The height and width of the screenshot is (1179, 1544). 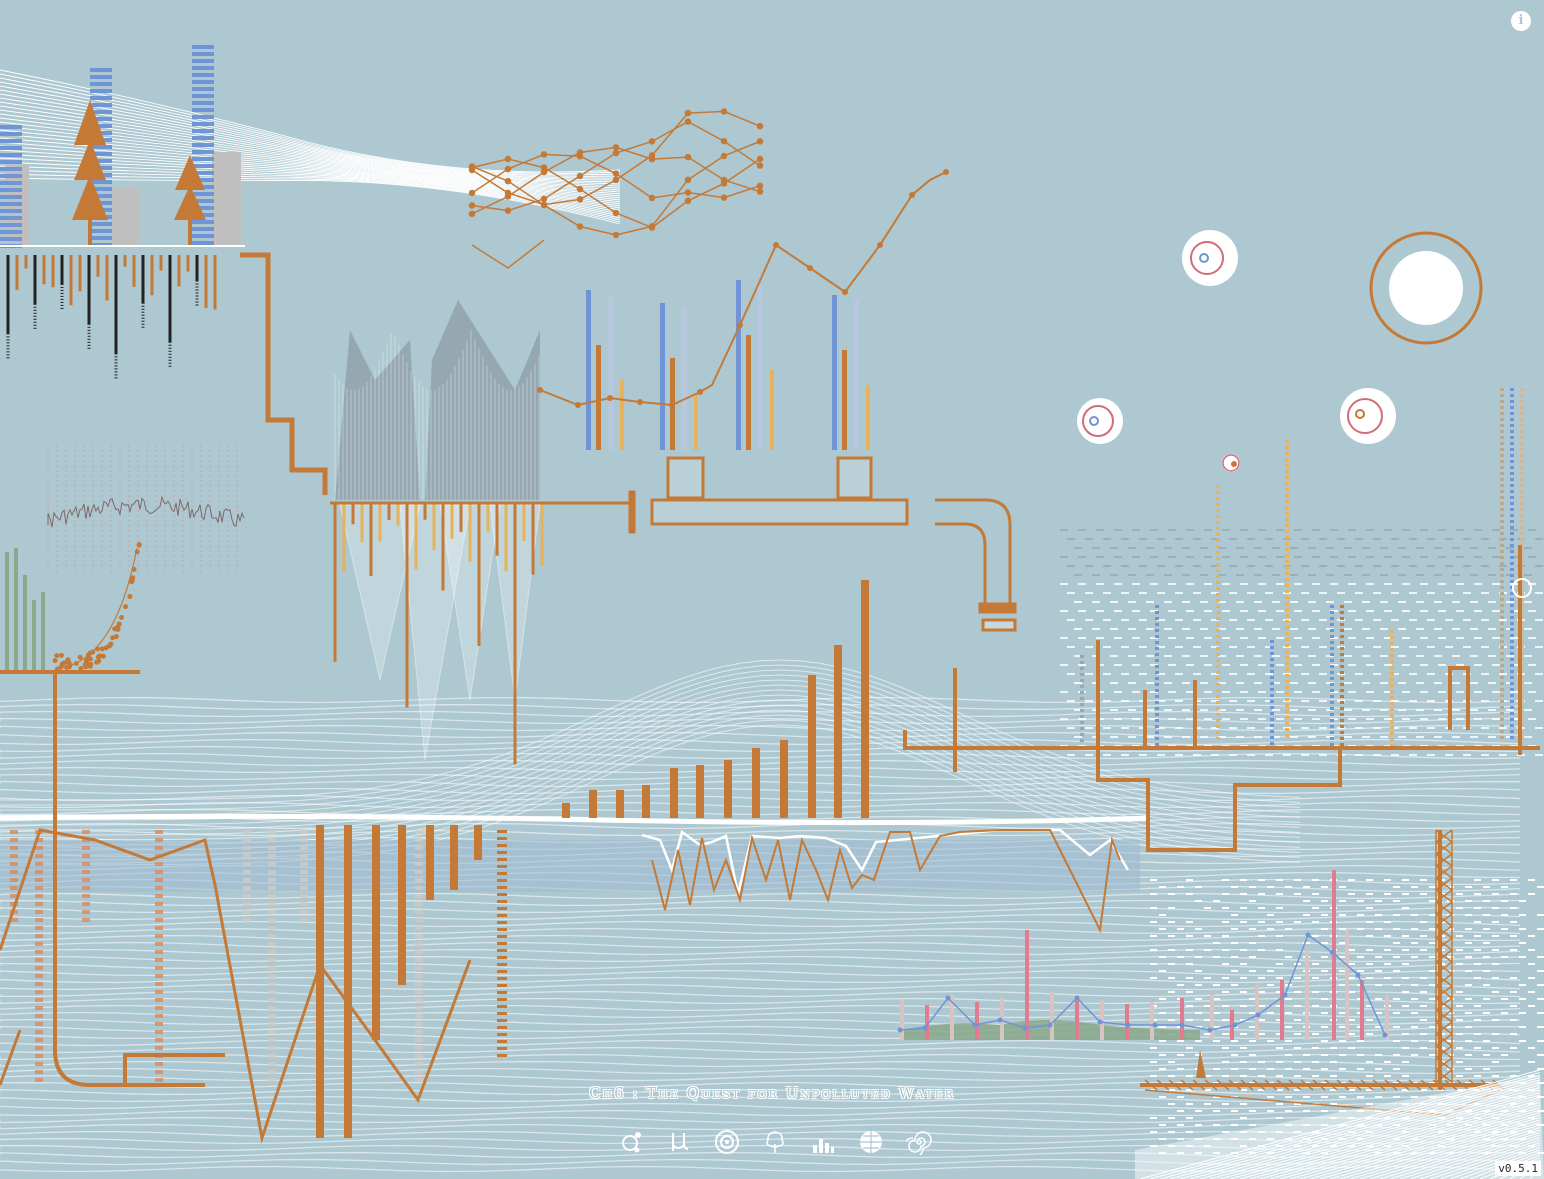 What do you see at coordinates (284, 373) in the screenshot?
I see `pipe-top-left` at bounding box center [284, 373].